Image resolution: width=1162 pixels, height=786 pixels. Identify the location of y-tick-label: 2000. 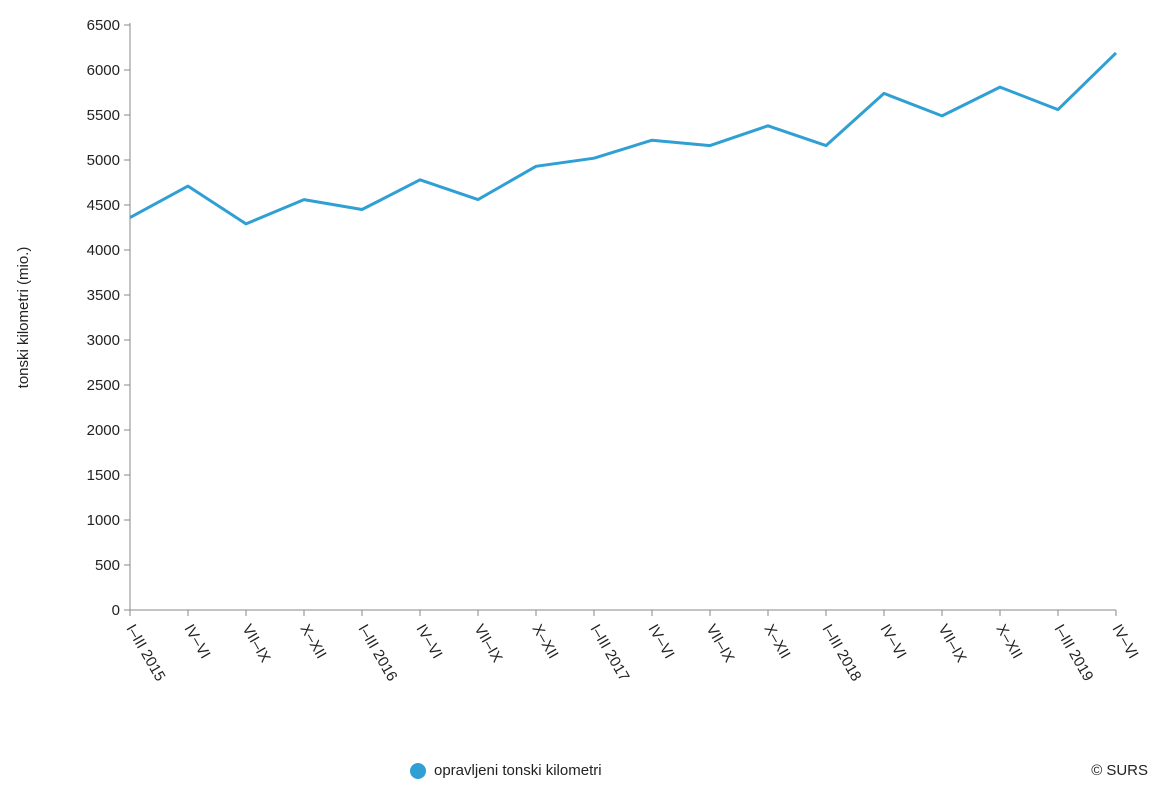
(103, 430).